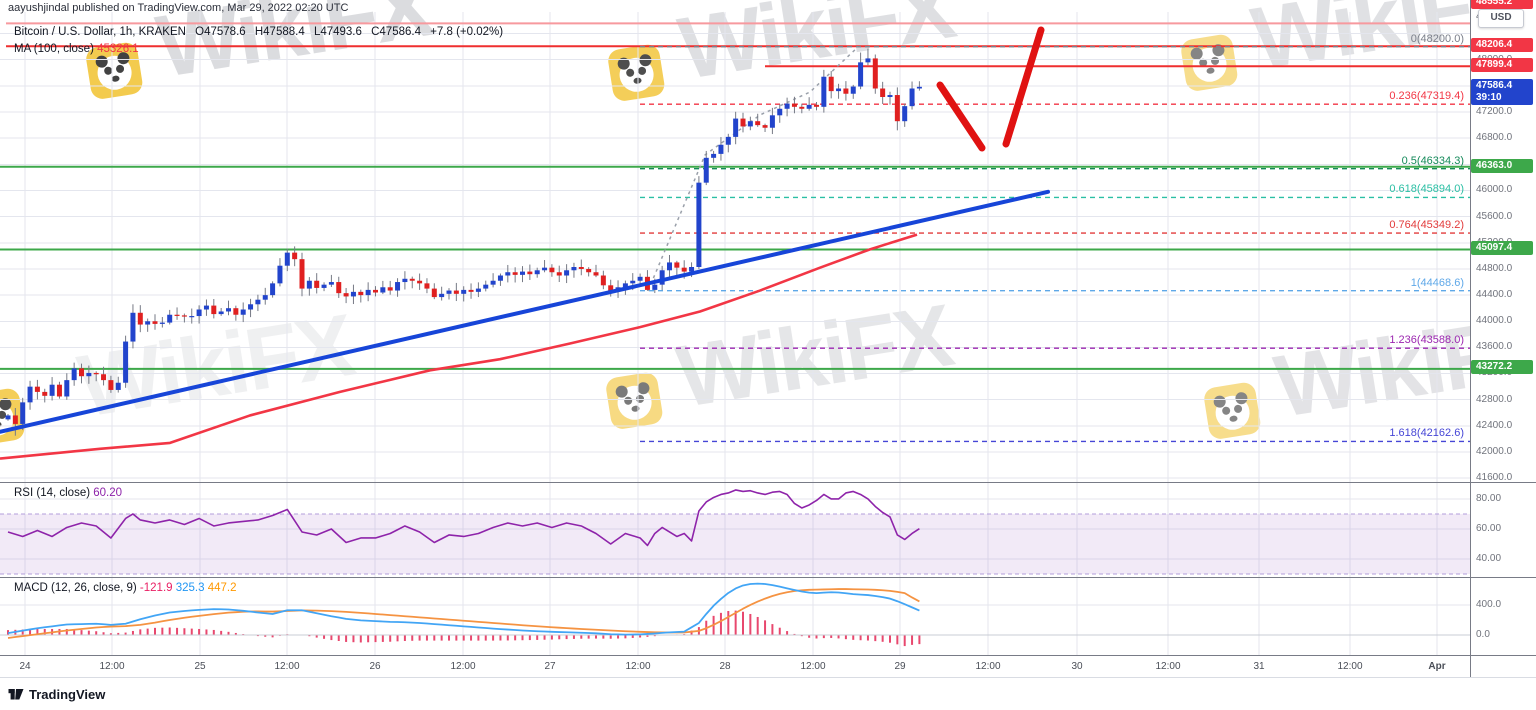  Describe the element at coordinates (1502, 4) in the screenshot. I see `price-chip: 48555.2` at that location.